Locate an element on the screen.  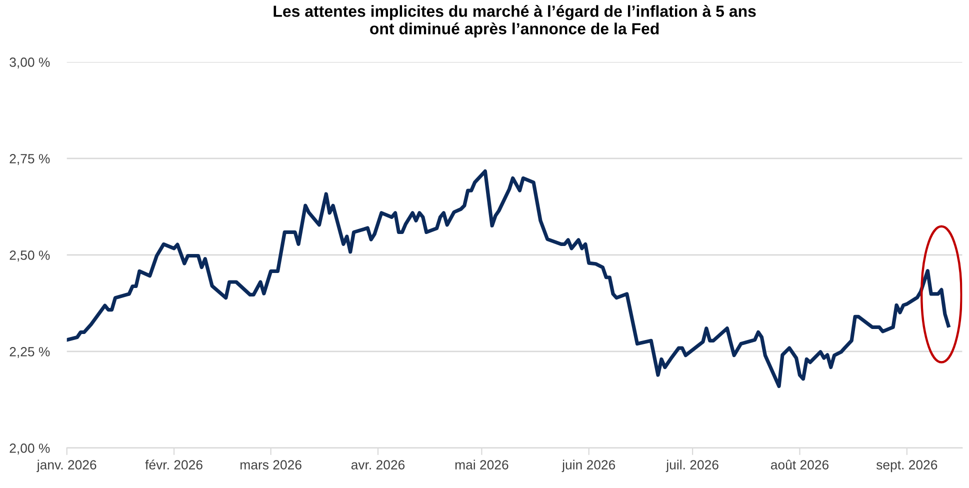
x-tick-label: juin 2026 is located at coordinates (589, 466).